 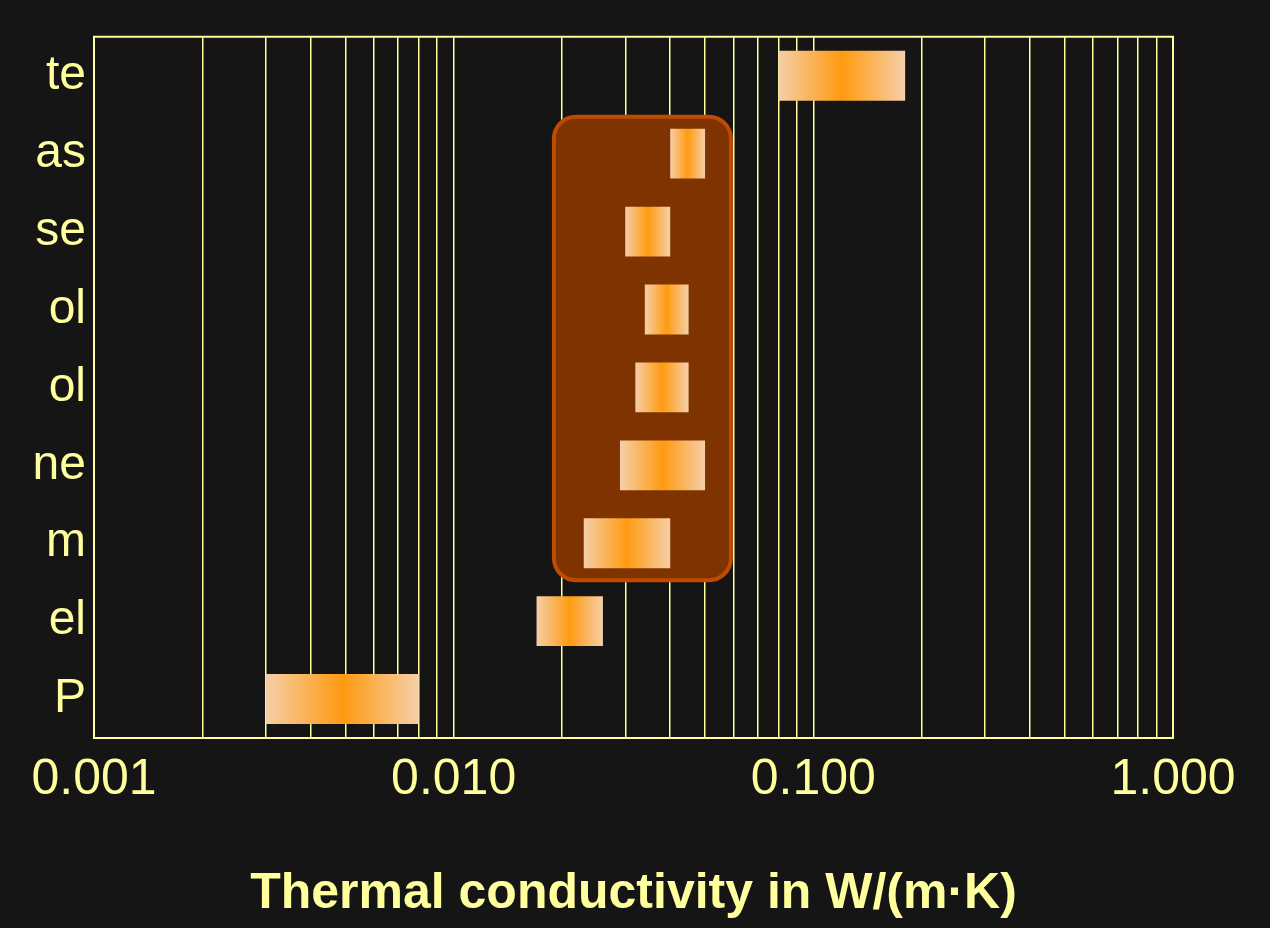 I want to click on x-axis-title: Thermal conductivity in W/(m·K), so click(x=633, y=890).